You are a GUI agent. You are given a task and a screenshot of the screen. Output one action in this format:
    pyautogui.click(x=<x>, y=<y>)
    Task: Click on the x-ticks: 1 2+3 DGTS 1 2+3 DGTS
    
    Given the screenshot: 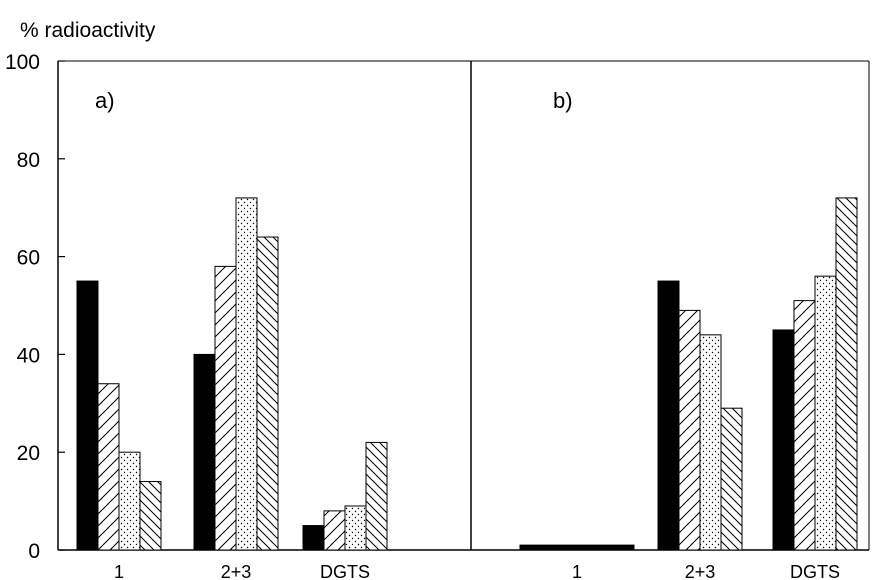 What is the action you would take?
    pyautogui.click(x=477, y=571)
    